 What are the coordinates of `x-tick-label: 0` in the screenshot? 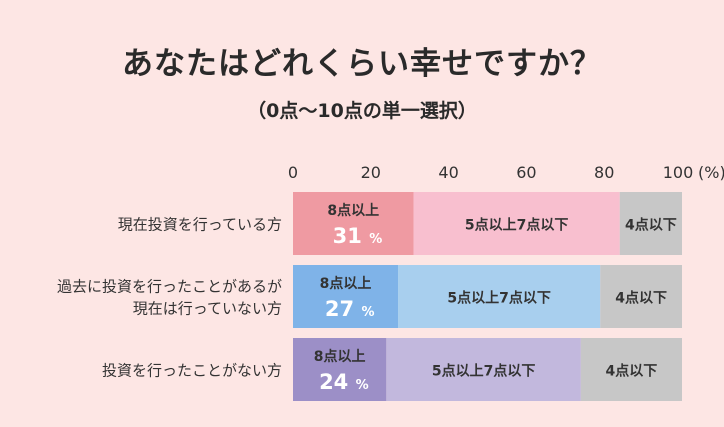 It's located at (293, 172).